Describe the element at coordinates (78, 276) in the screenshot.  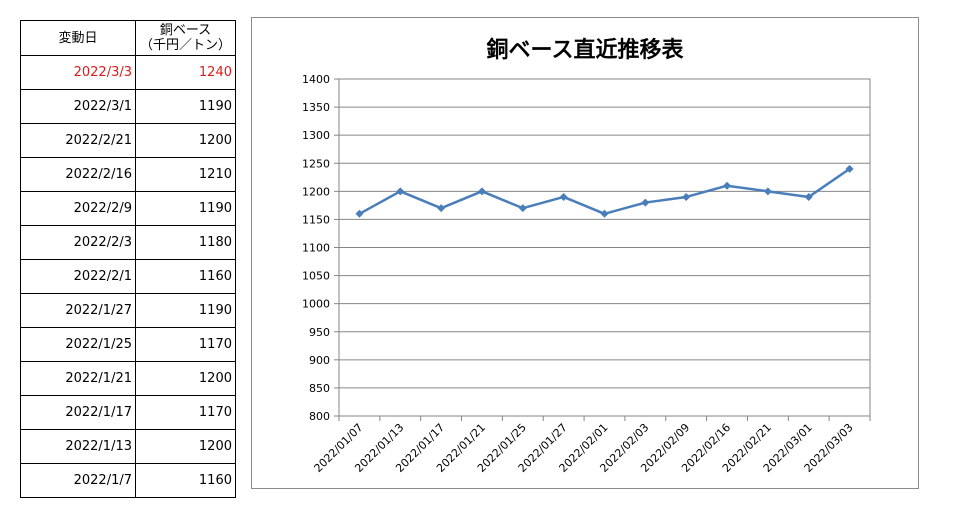
I see `row-date: 2022/2/1` at that location.